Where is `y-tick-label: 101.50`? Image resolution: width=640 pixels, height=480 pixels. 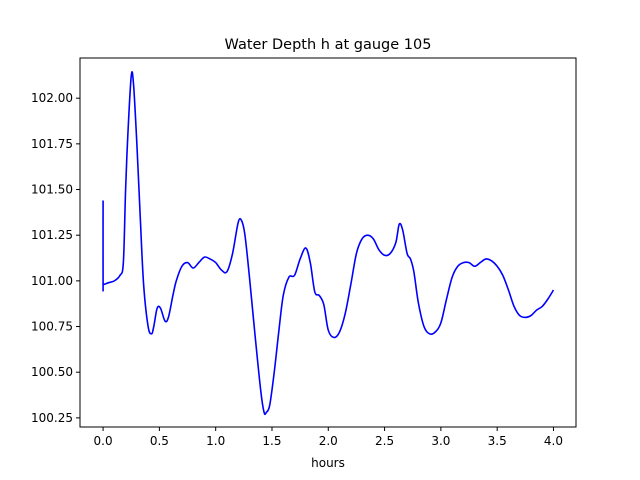
y-tick-label: 101.50 is located at coordinates (52, 190).